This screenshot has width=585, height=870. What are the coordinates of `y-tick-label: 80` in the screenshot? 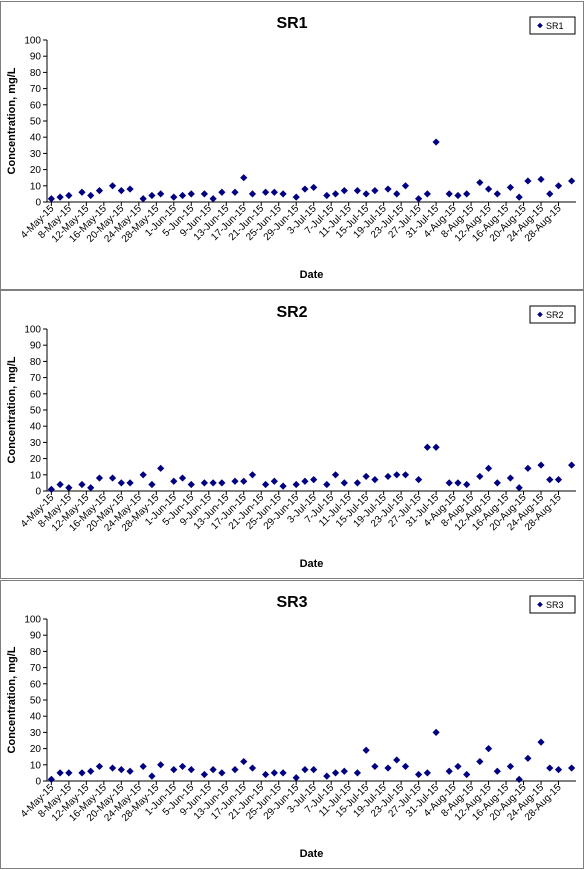 It's located at (36, 362).